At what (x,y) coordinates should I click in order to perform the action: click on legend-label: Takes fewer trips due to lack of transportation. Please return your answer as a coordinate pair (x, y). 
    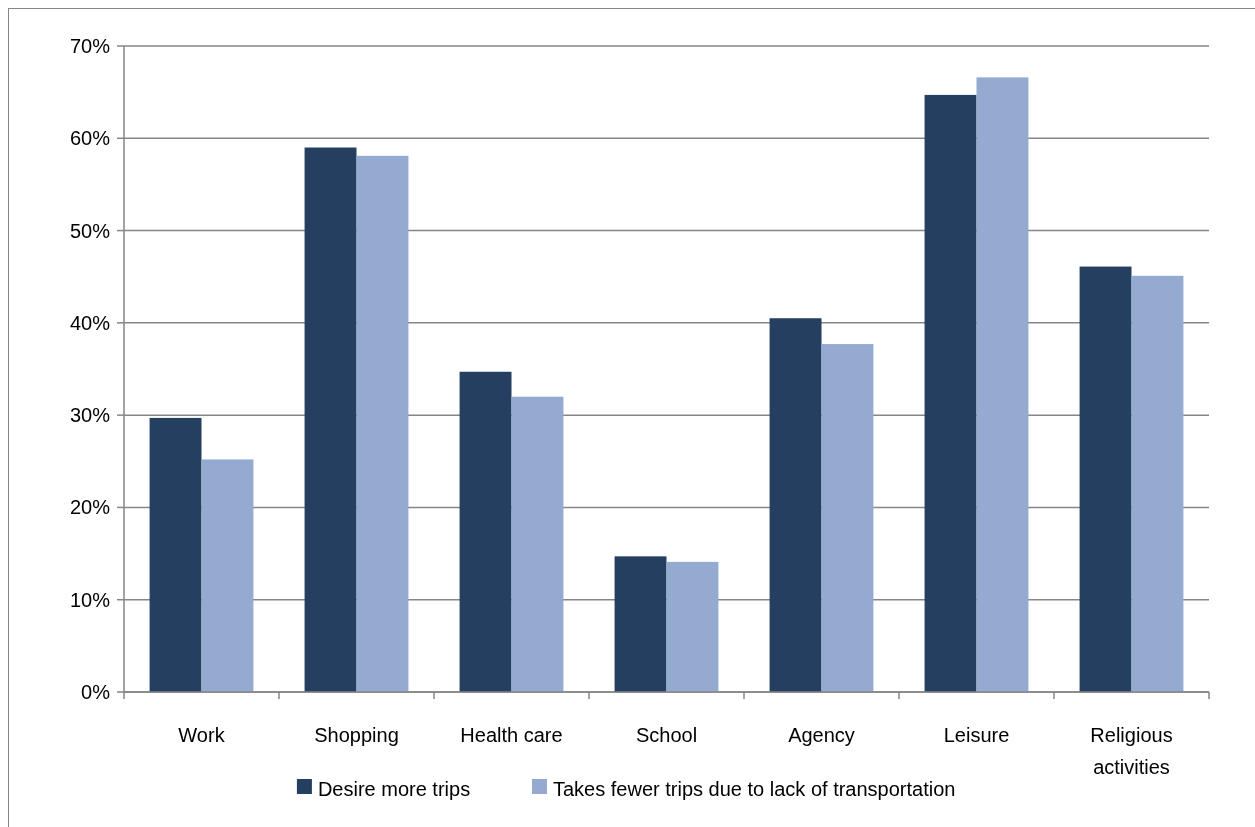
    Looking at the image, I should click on (754, 789).